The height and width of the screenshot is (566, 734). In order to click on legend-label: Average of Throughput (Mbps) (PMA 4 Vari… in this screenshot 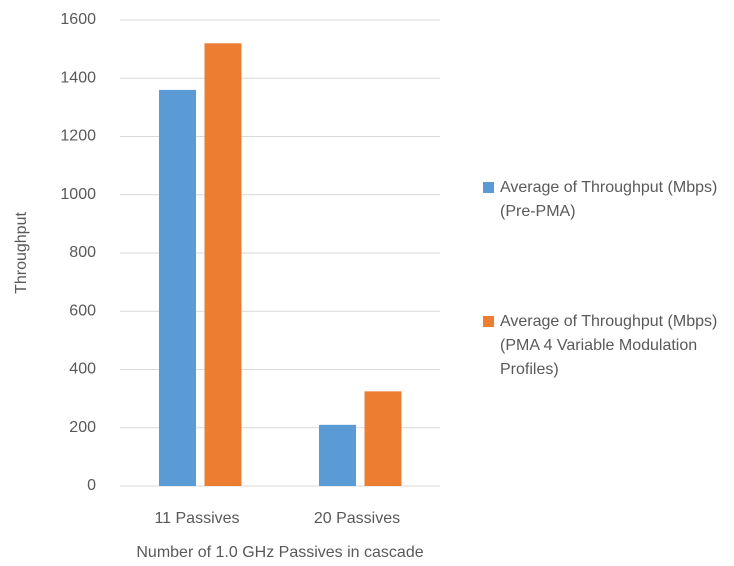, I will do `click(609, 345)`.